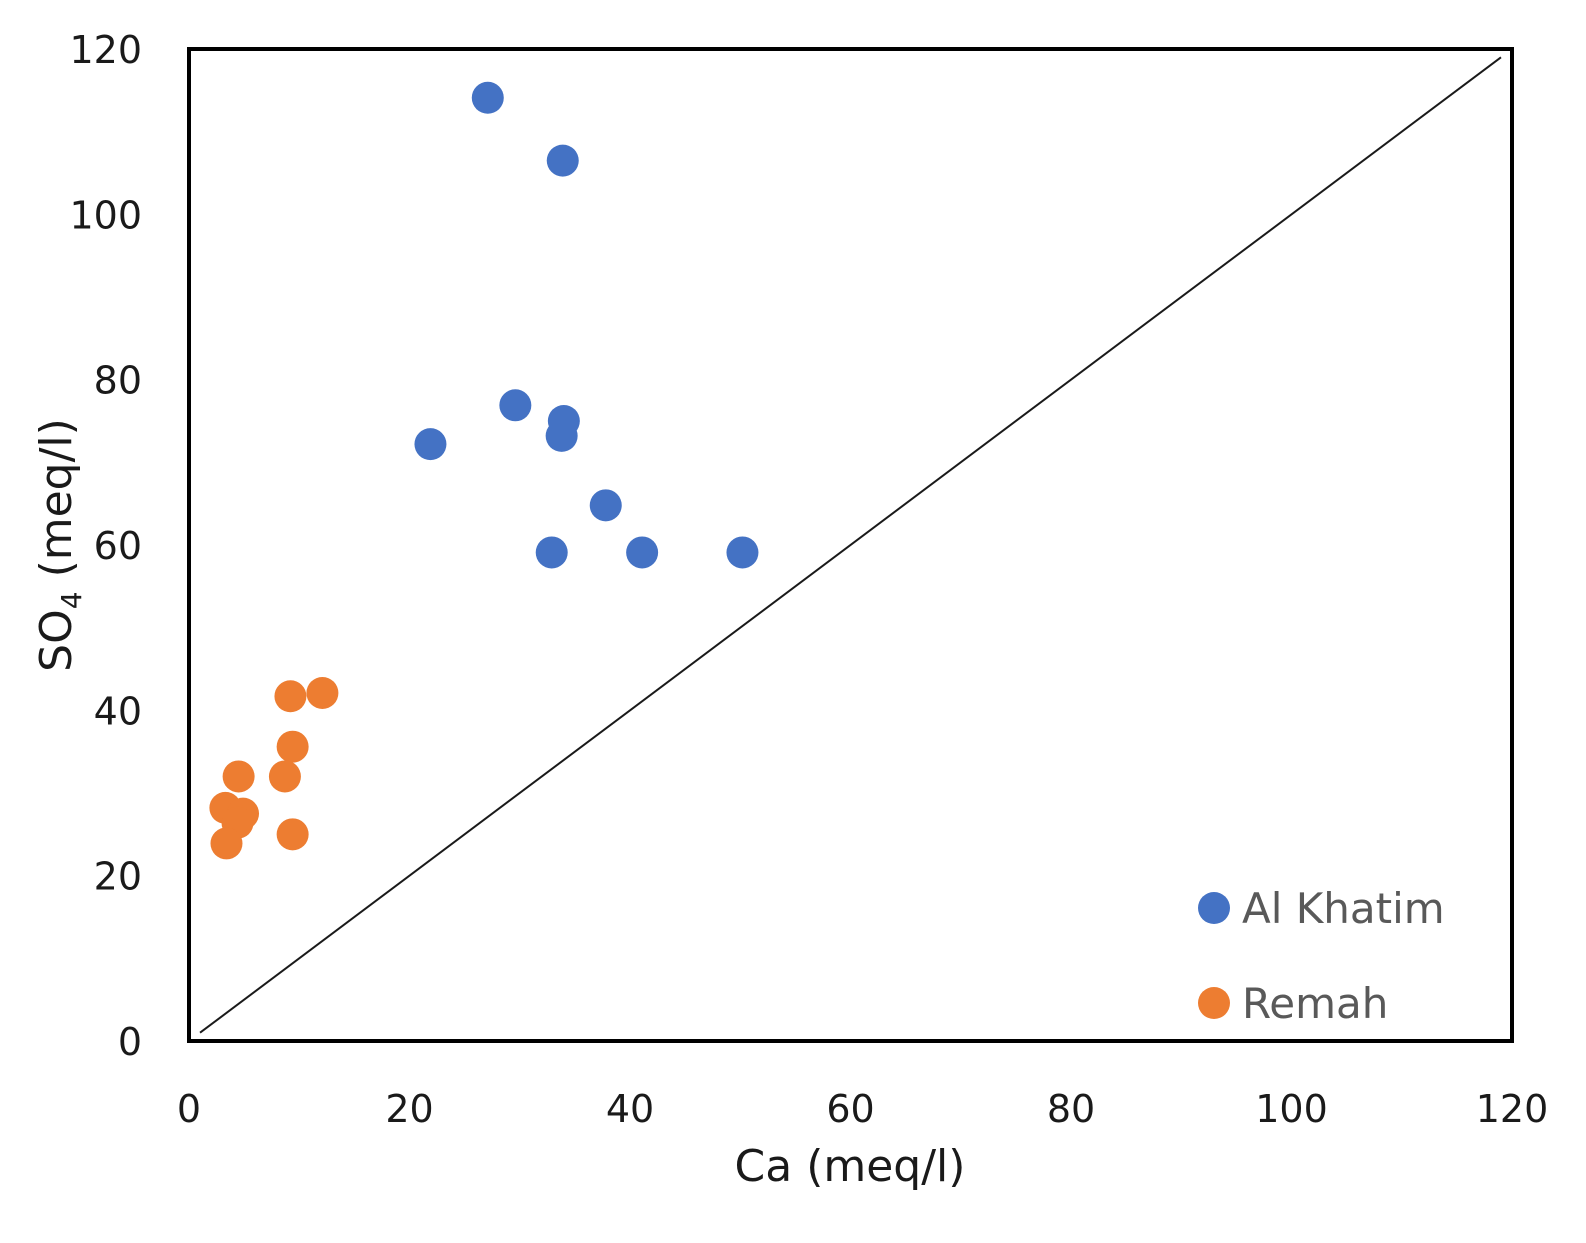  Describe the element at coordinates (71, 600) in the screenshot. I see `y-axis-title-subscript: 4` at that location.